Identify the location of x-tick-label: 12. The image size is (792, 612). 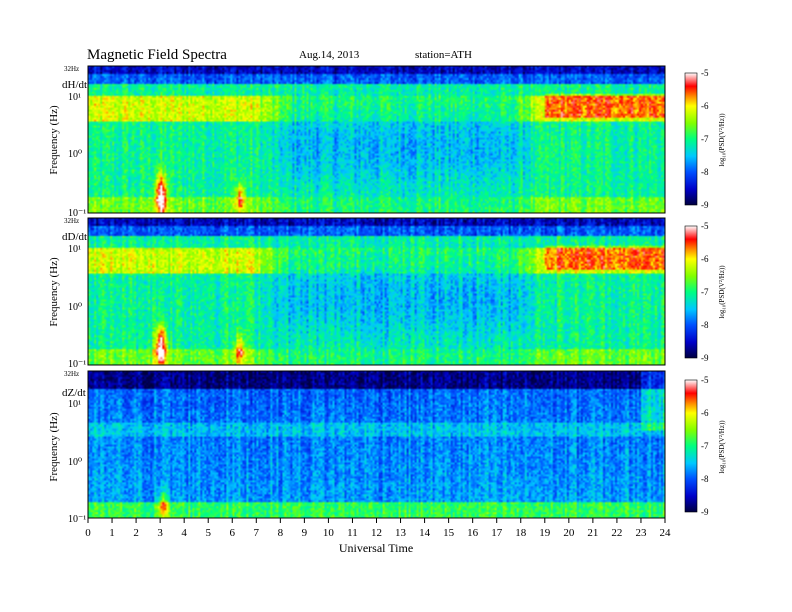
(376, 533).